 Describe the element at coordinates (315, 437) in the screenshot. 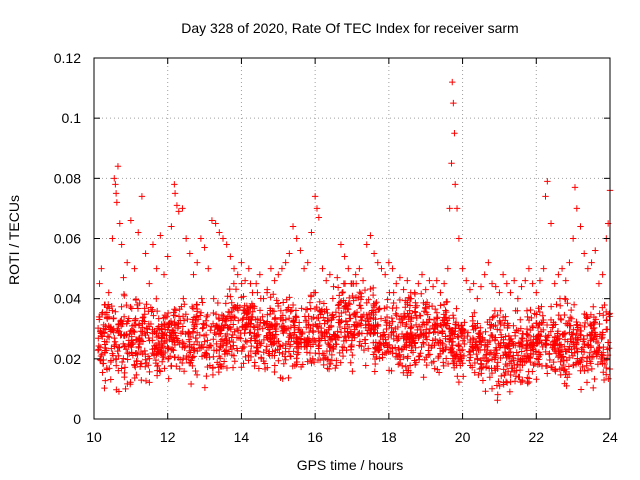

I see `x-tick-label: 16` at that location.